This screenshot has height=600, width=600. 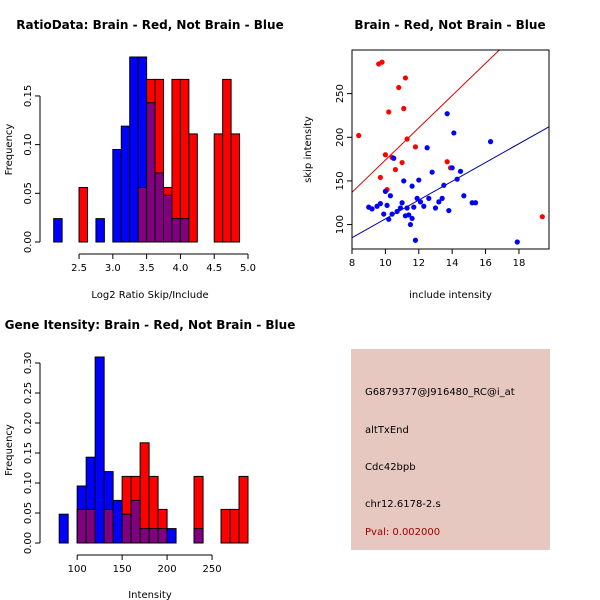 What do you see at coordinates (440, 392) in the screenshot?
I see `probe-id: G6879377@J916480_RC@i_at` at bounding box center [440, 392].